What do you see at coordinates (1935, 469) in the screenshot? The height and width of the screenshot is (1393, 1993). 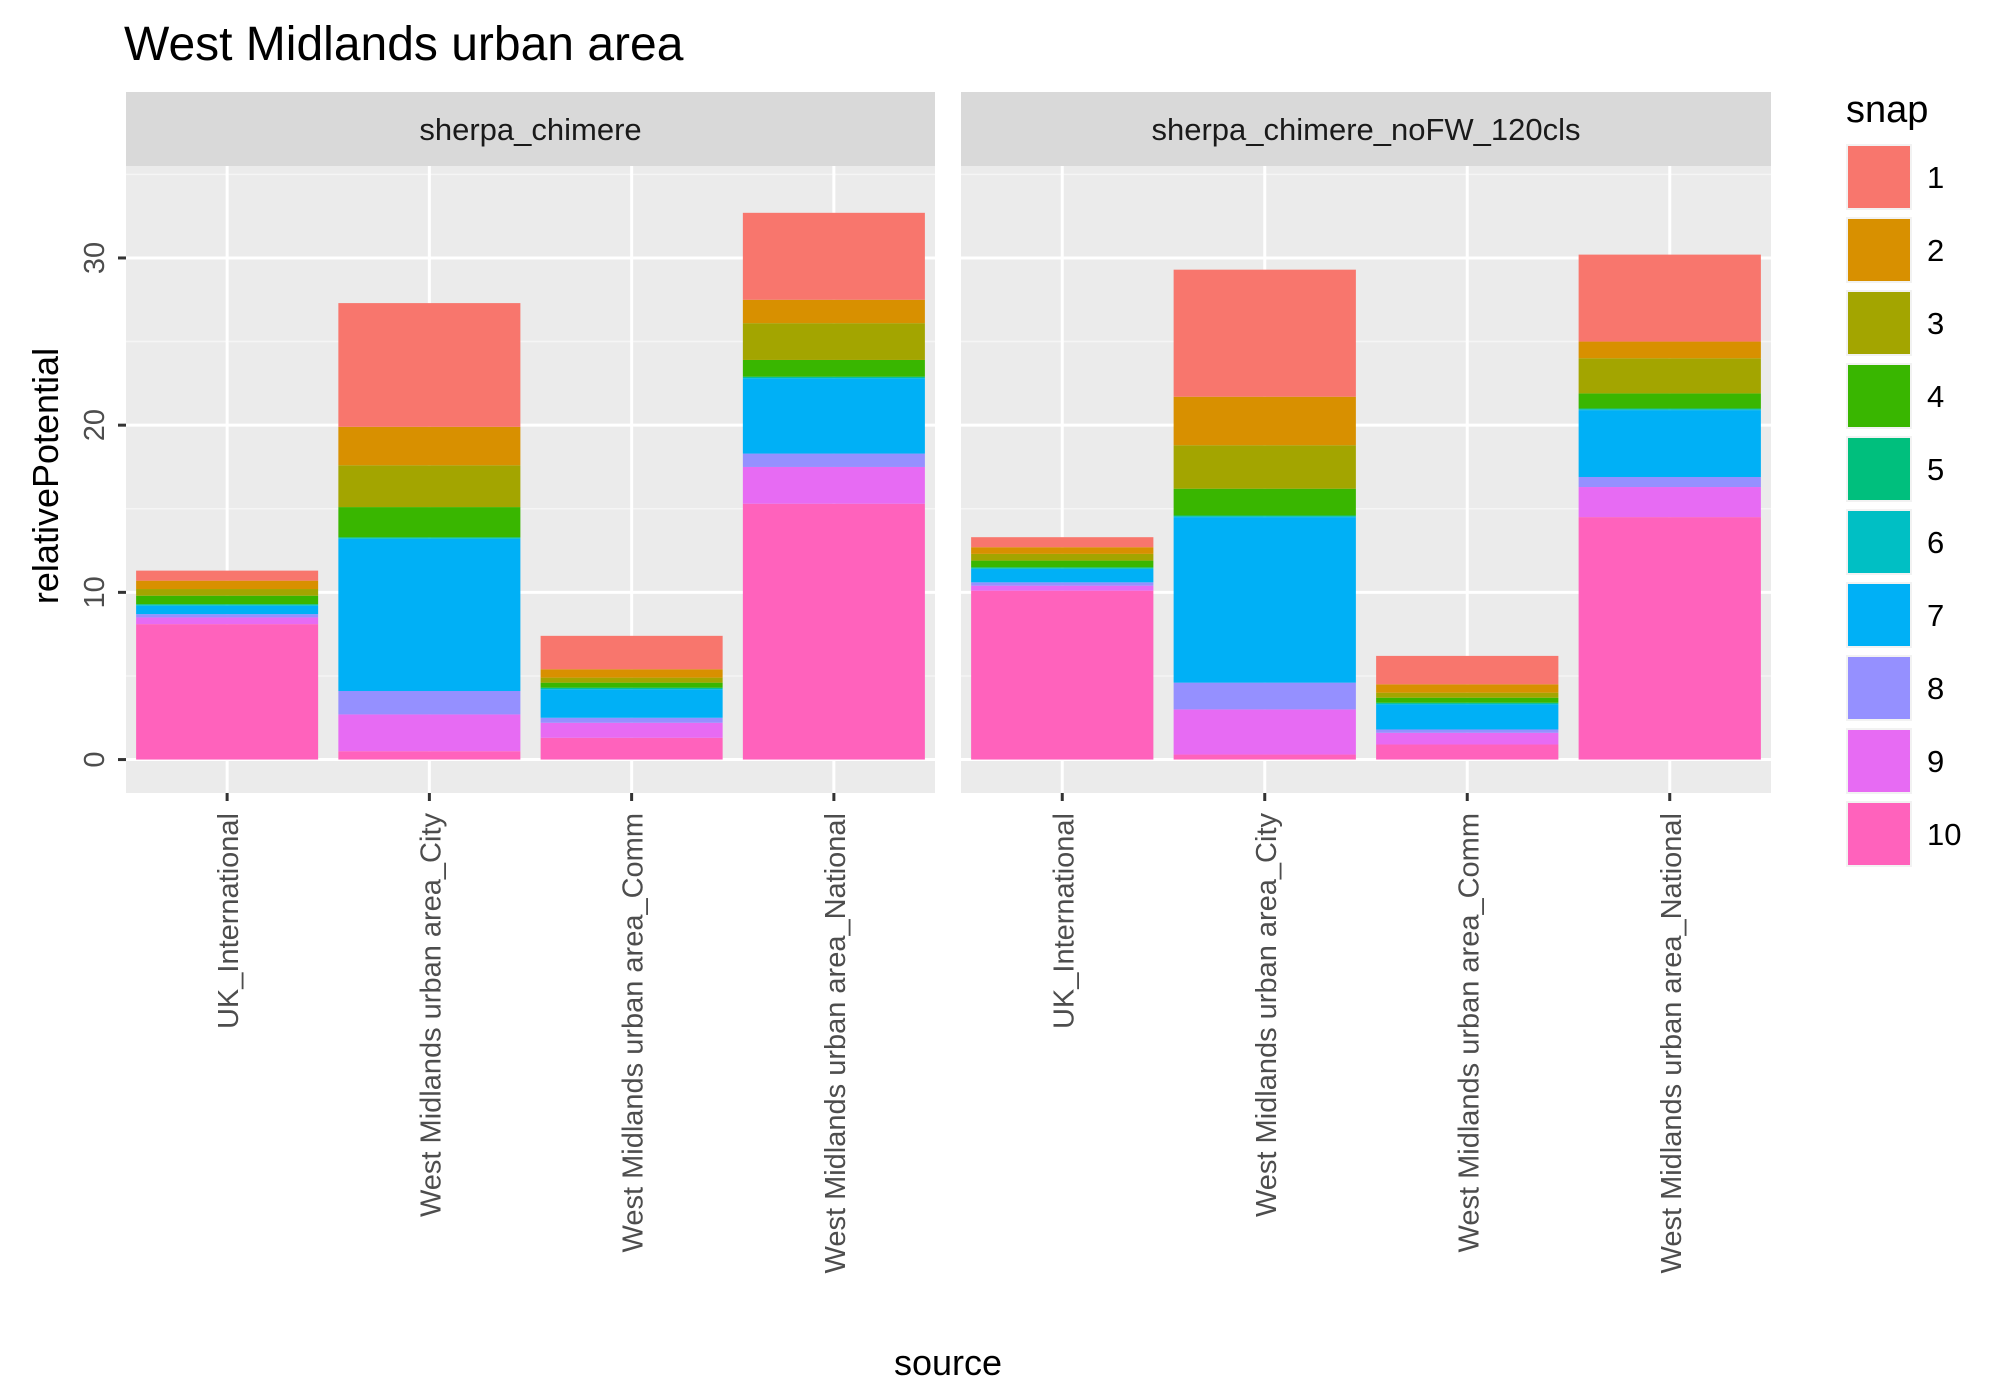 I see `legend-label: 5` at bounding box center [1935, 469].